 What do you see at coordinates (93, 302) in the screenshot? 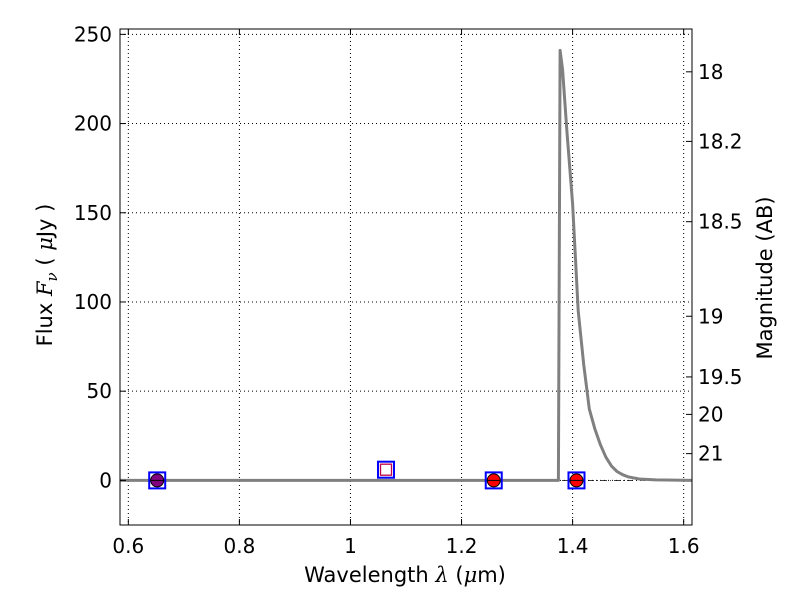
I see `y-tick-label: 100` at bounding box center [93, 302].